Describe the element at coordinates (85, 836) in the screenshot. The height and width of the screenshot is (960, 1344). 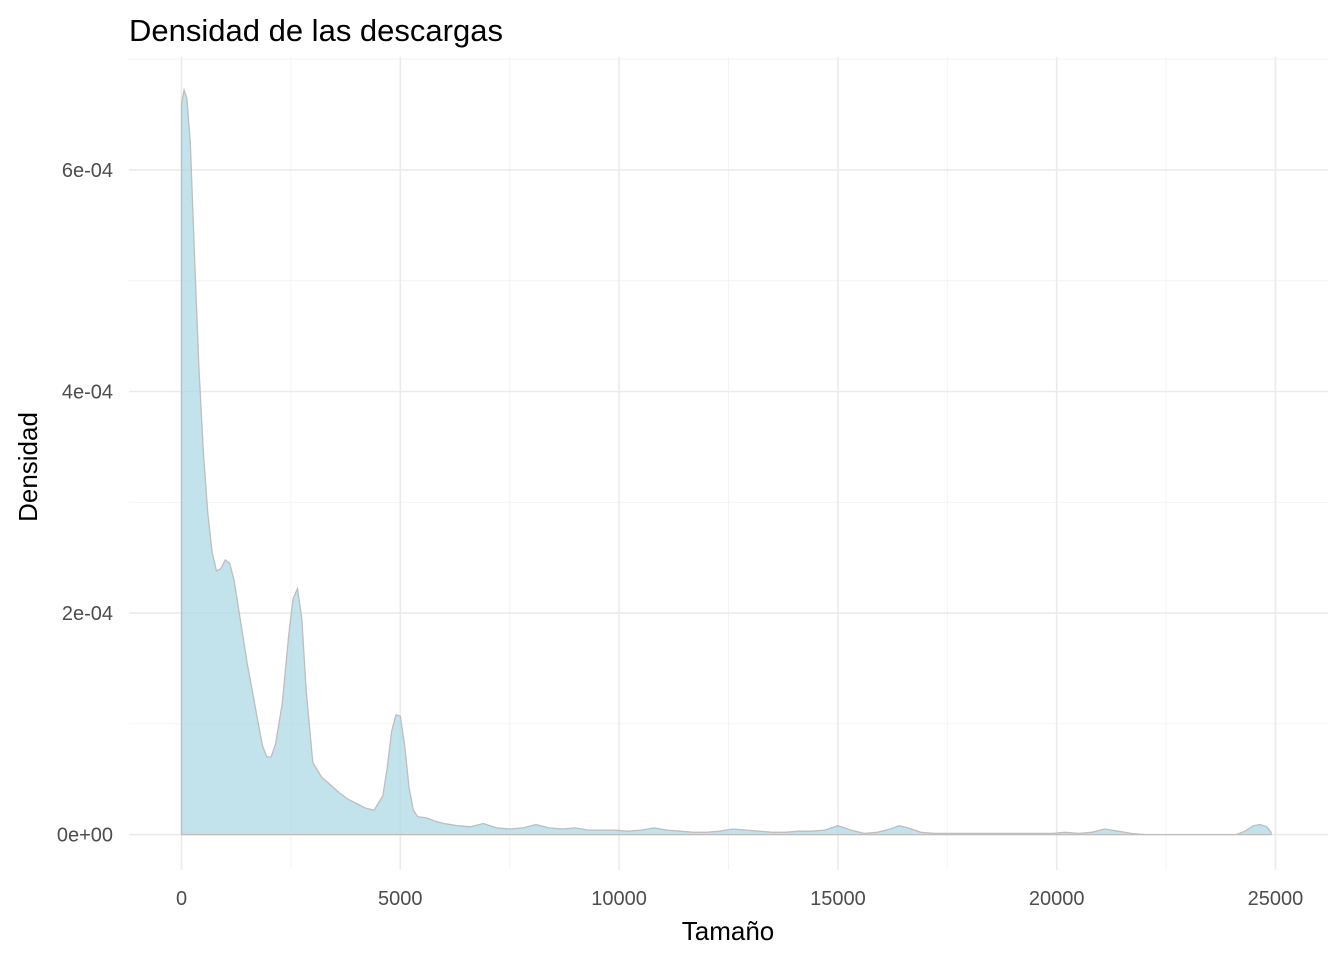
I see `y-tick-label: 0e+00` at that location.